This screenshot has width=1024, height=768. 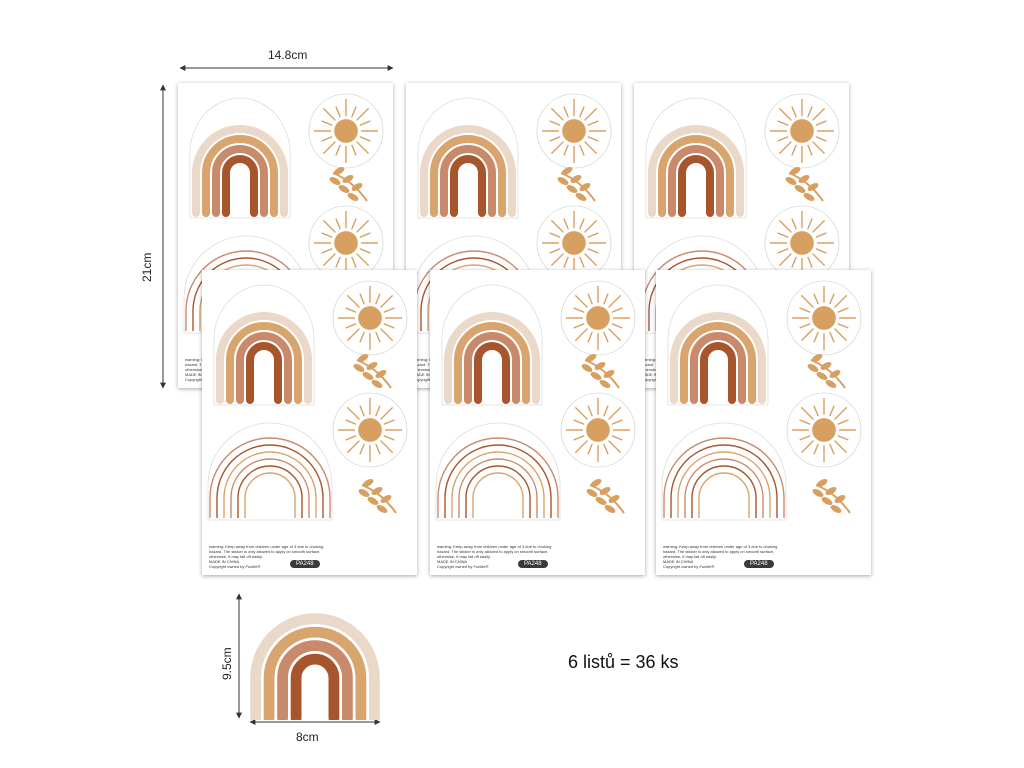 What do you see at coordinates (307, 737) in the screenshot?
I see `sticker-width-label: 8cm` at bounding box center [307, 737].